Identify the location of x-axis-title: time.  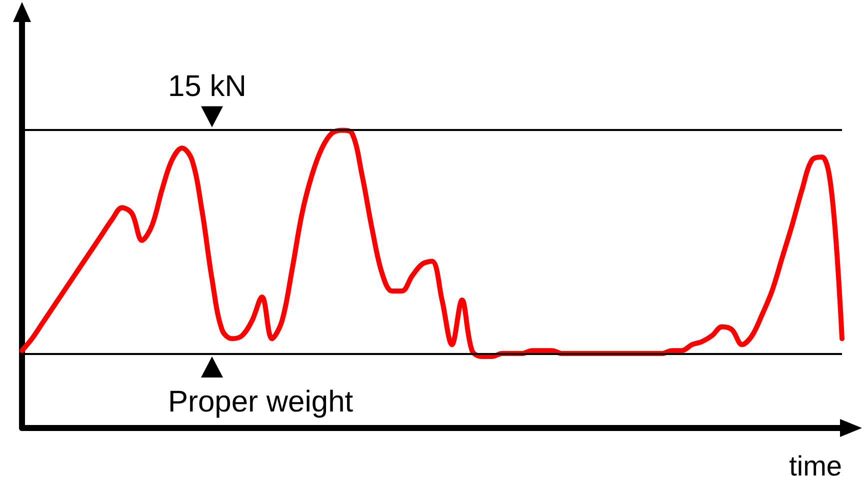
(815, 466).